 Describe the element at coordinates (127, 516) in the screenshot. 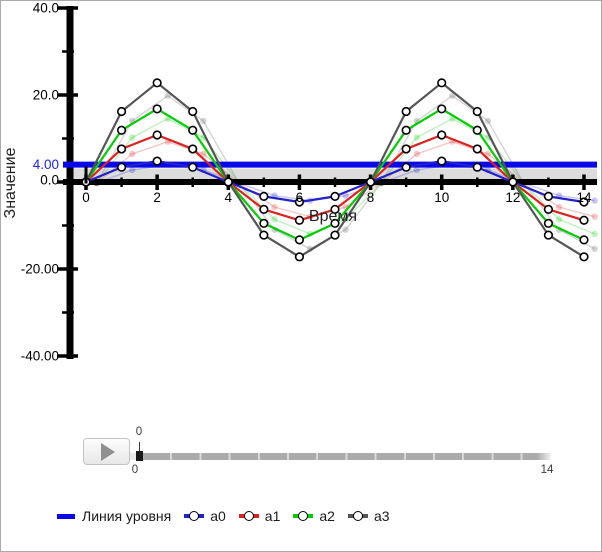

I see `legend-label: Линия уровня` at that location.